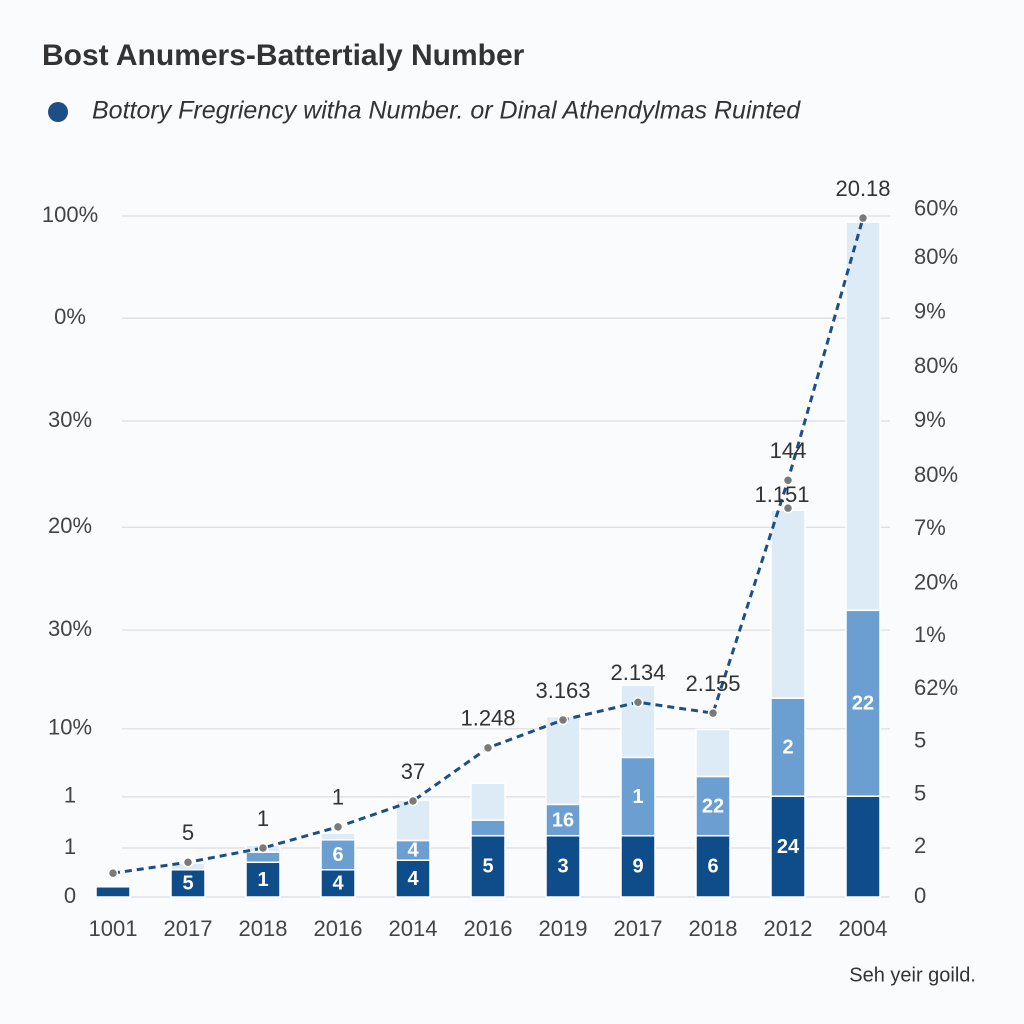  I want to click on point-label: 20.18, so click(862, 188).